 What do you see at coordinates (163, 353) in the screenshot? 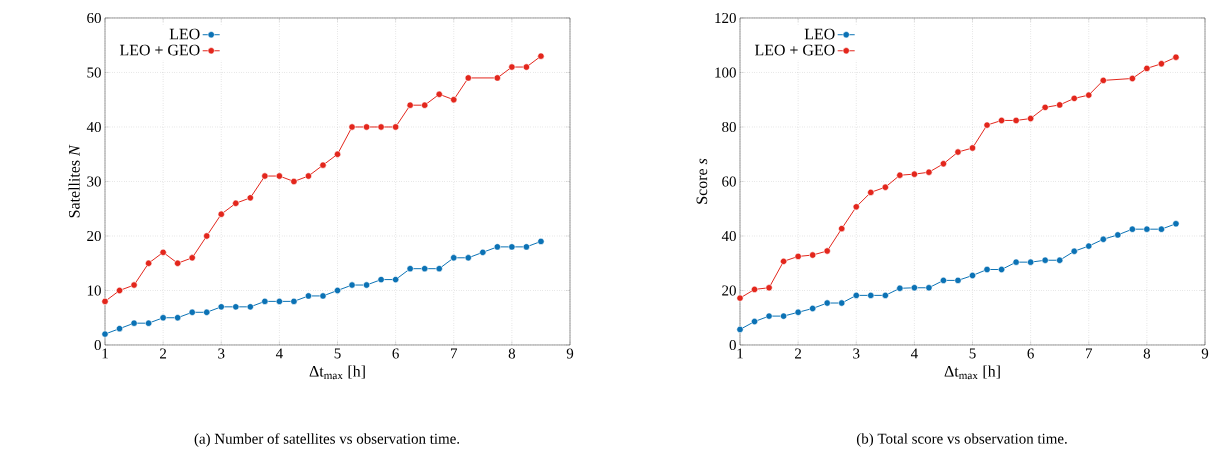
I see `x-tick-label: 2` at bounding box center [163, 353].